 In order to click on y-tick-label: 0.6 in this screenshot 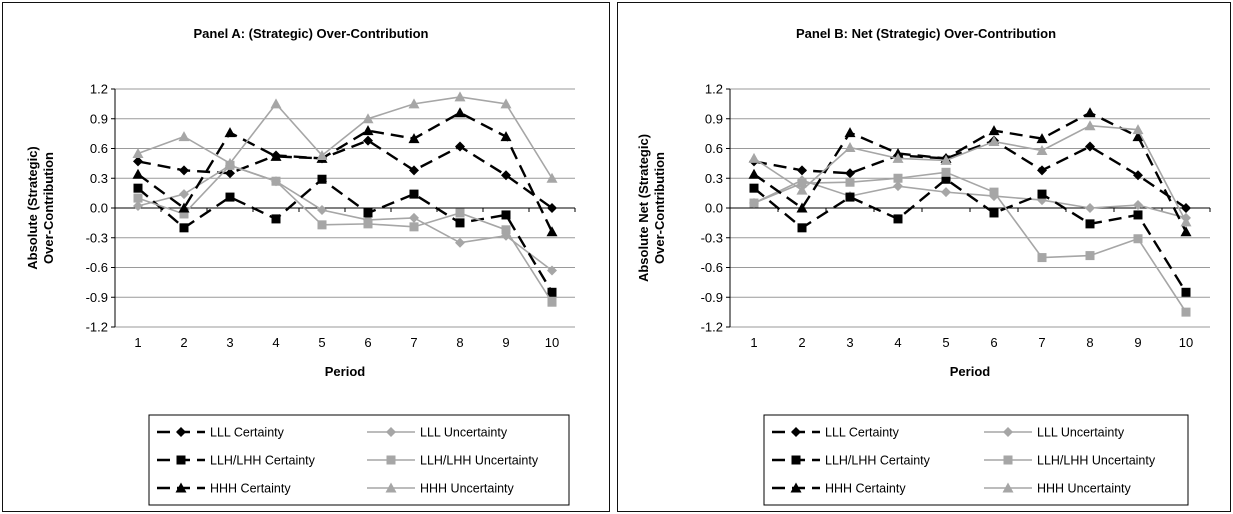, I will do `click(714, 148)`.